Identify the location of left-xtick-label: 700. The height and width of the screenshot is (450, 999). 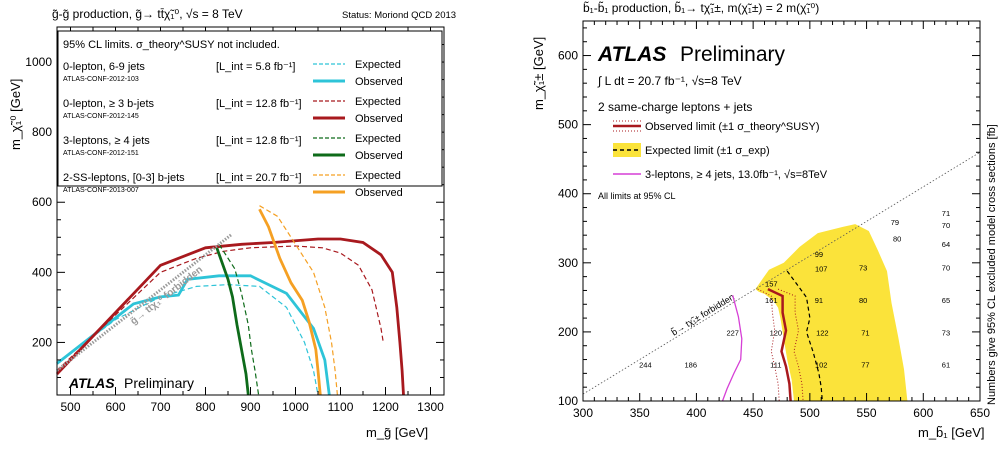
(160, 407).